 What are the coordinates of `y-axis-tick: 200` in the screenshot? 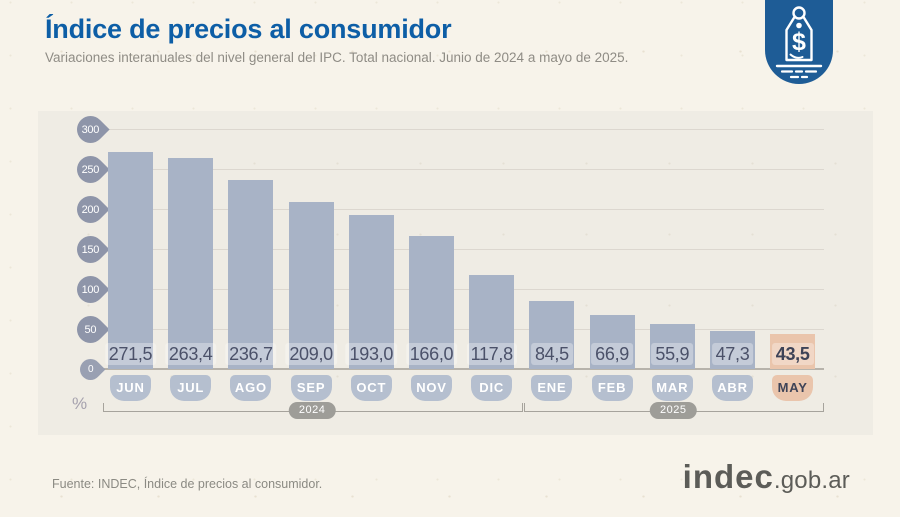 It's located at (90, 209).